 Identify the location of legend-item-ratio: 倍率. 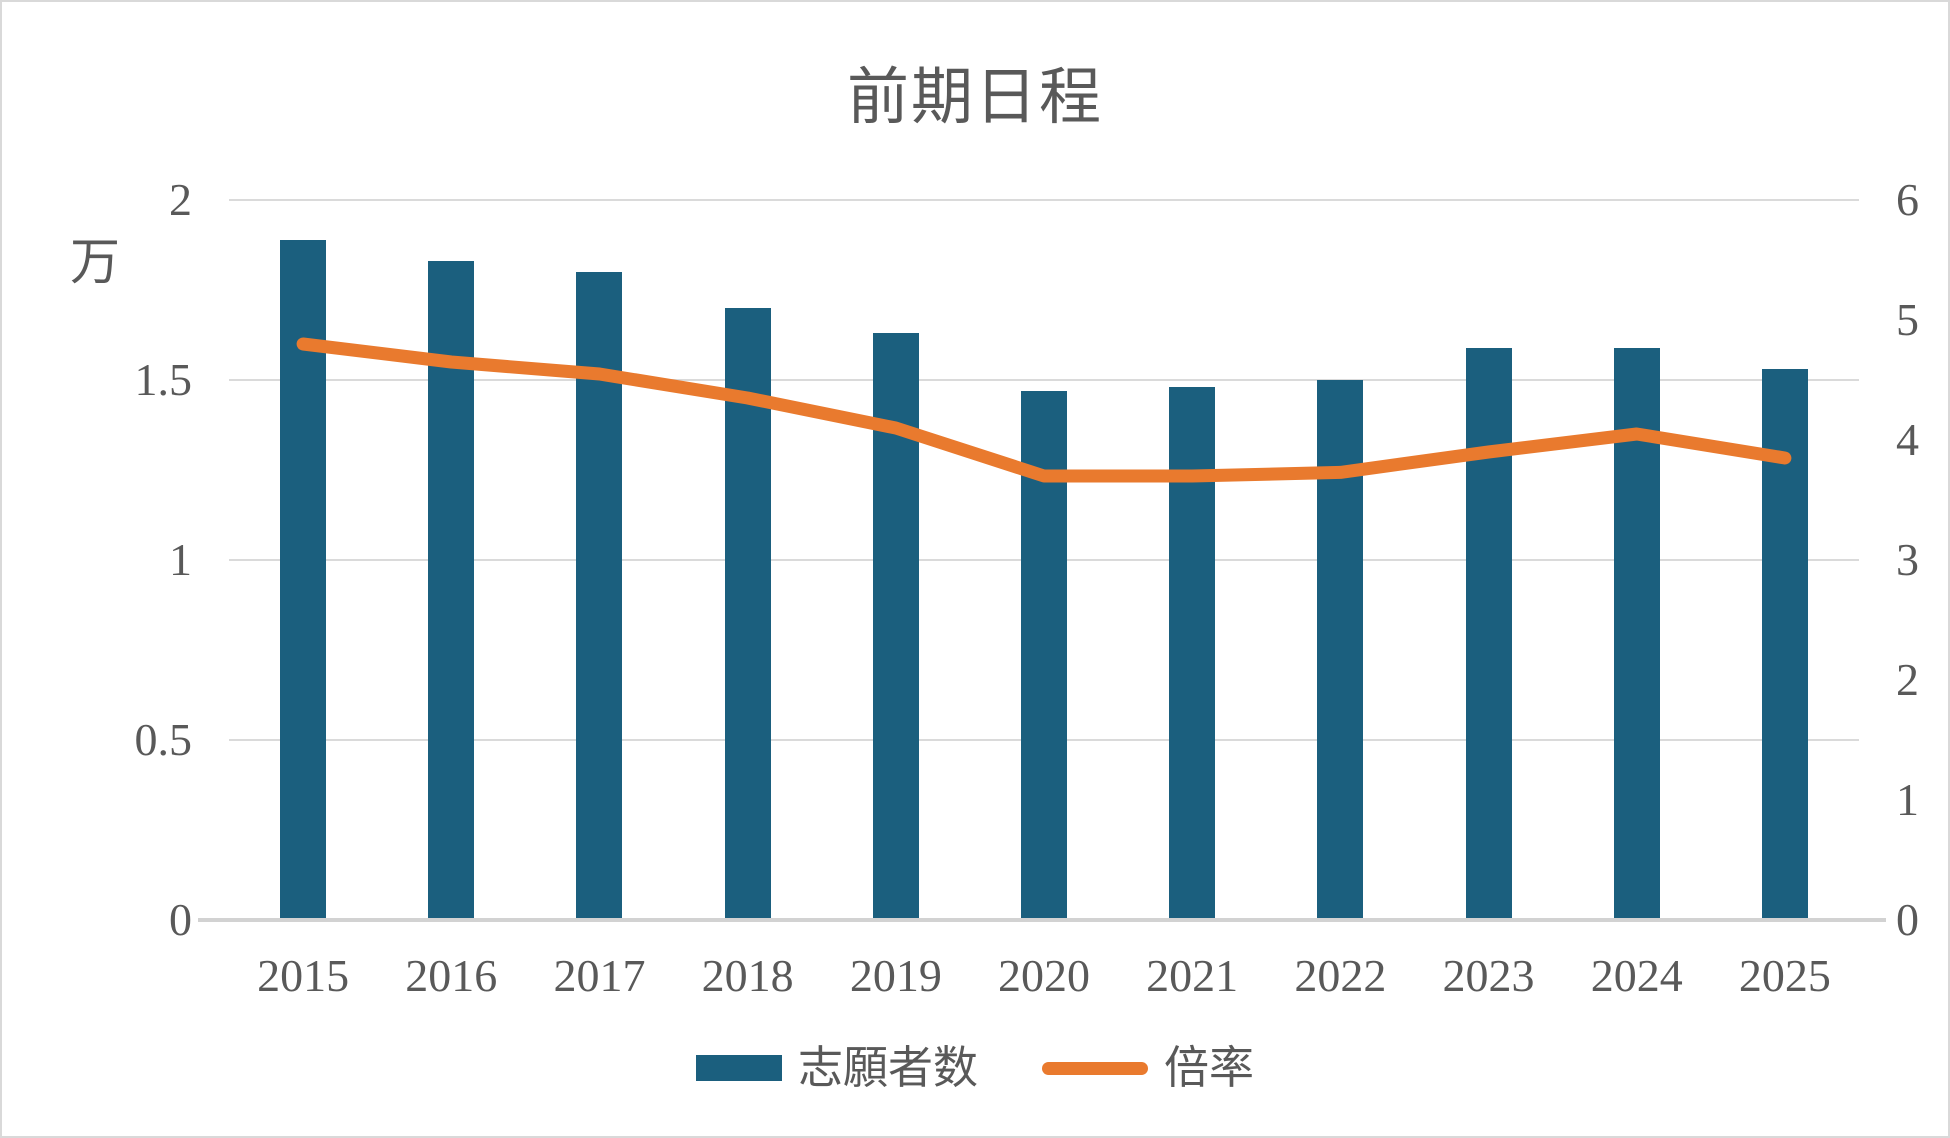
(1148, 1068).